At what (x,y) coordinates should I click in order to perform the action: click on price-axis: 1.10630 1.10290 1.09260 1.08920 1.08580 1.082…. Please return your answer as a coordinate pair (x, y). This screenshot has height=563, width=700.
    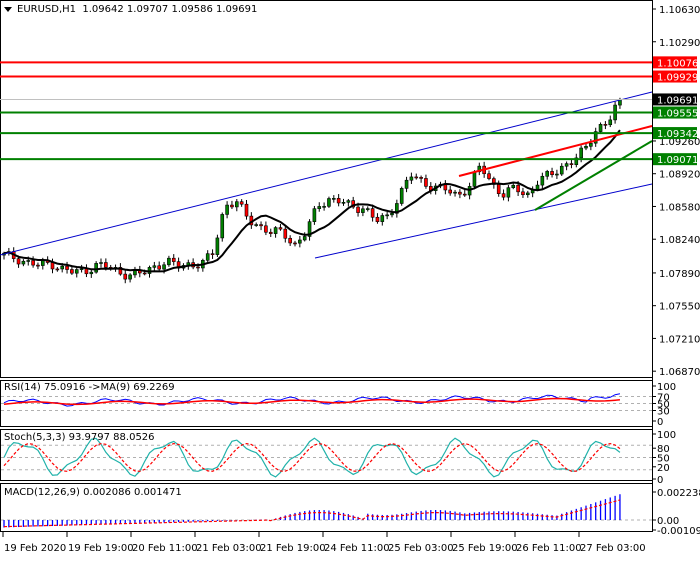
    Looking at the image, I should click on (676, 268).